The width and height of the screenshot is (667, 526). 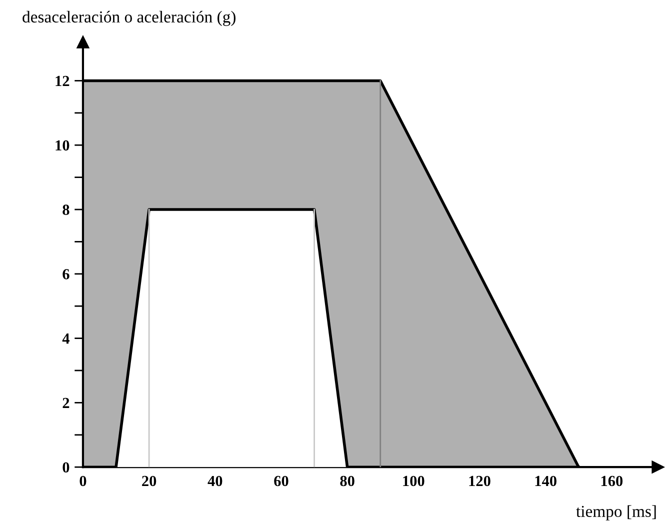 What do you see at coordinates (63, 81) in the screenshot?
I see `y-tick-label: 12` at bounding box center [63, 81].